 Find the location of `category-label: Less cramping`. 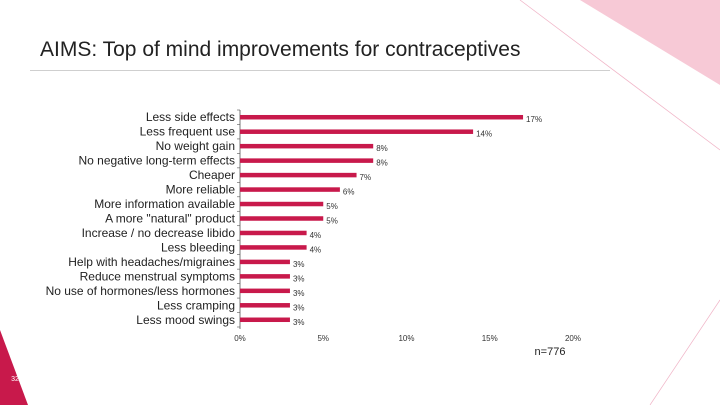

category-label: Less cramping is located at coordinates (196, 305).